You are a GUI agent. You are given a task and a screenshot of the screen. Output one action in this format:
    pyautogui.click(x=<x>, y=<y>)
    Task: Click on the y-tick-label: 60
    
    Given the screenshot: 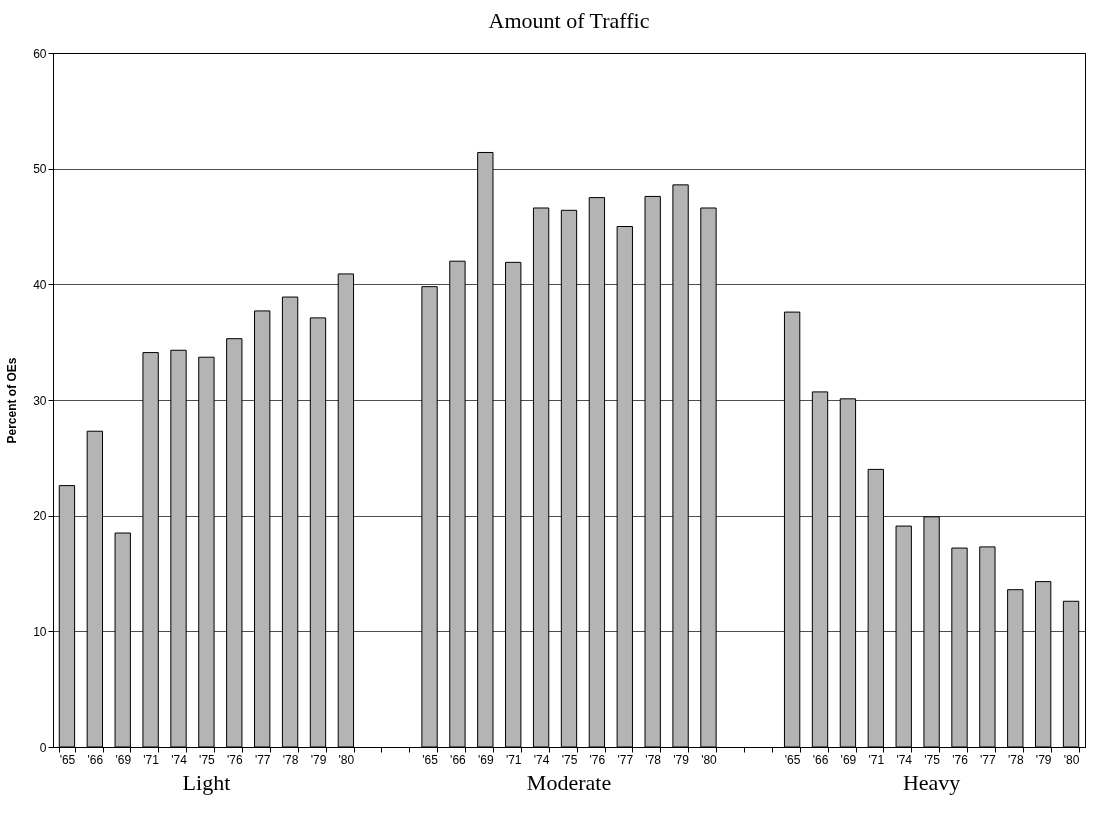 What is the action you would take?
    pyautogui.click(x=40, y=53)
    